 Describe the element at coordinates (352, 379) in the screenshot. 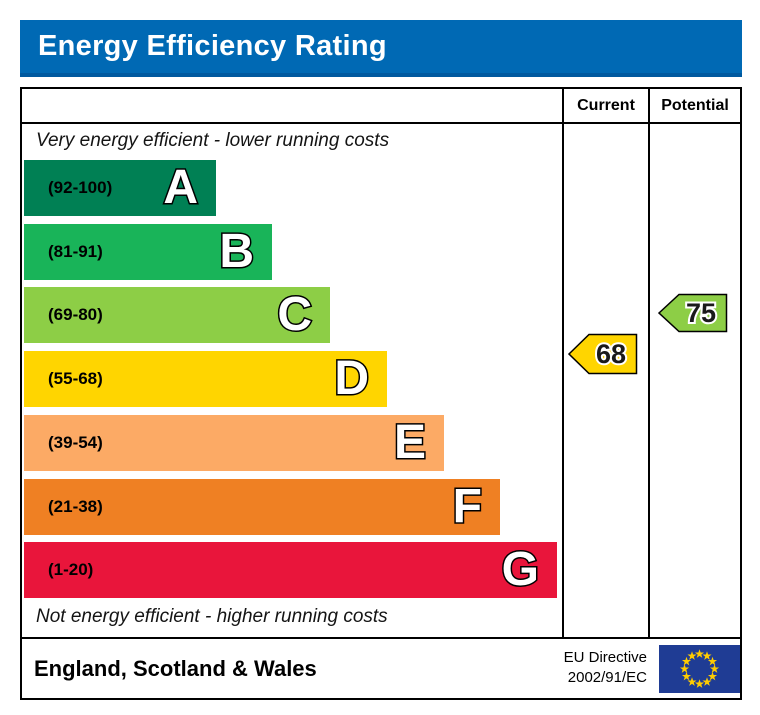

I see `band-letter: D` at that location.